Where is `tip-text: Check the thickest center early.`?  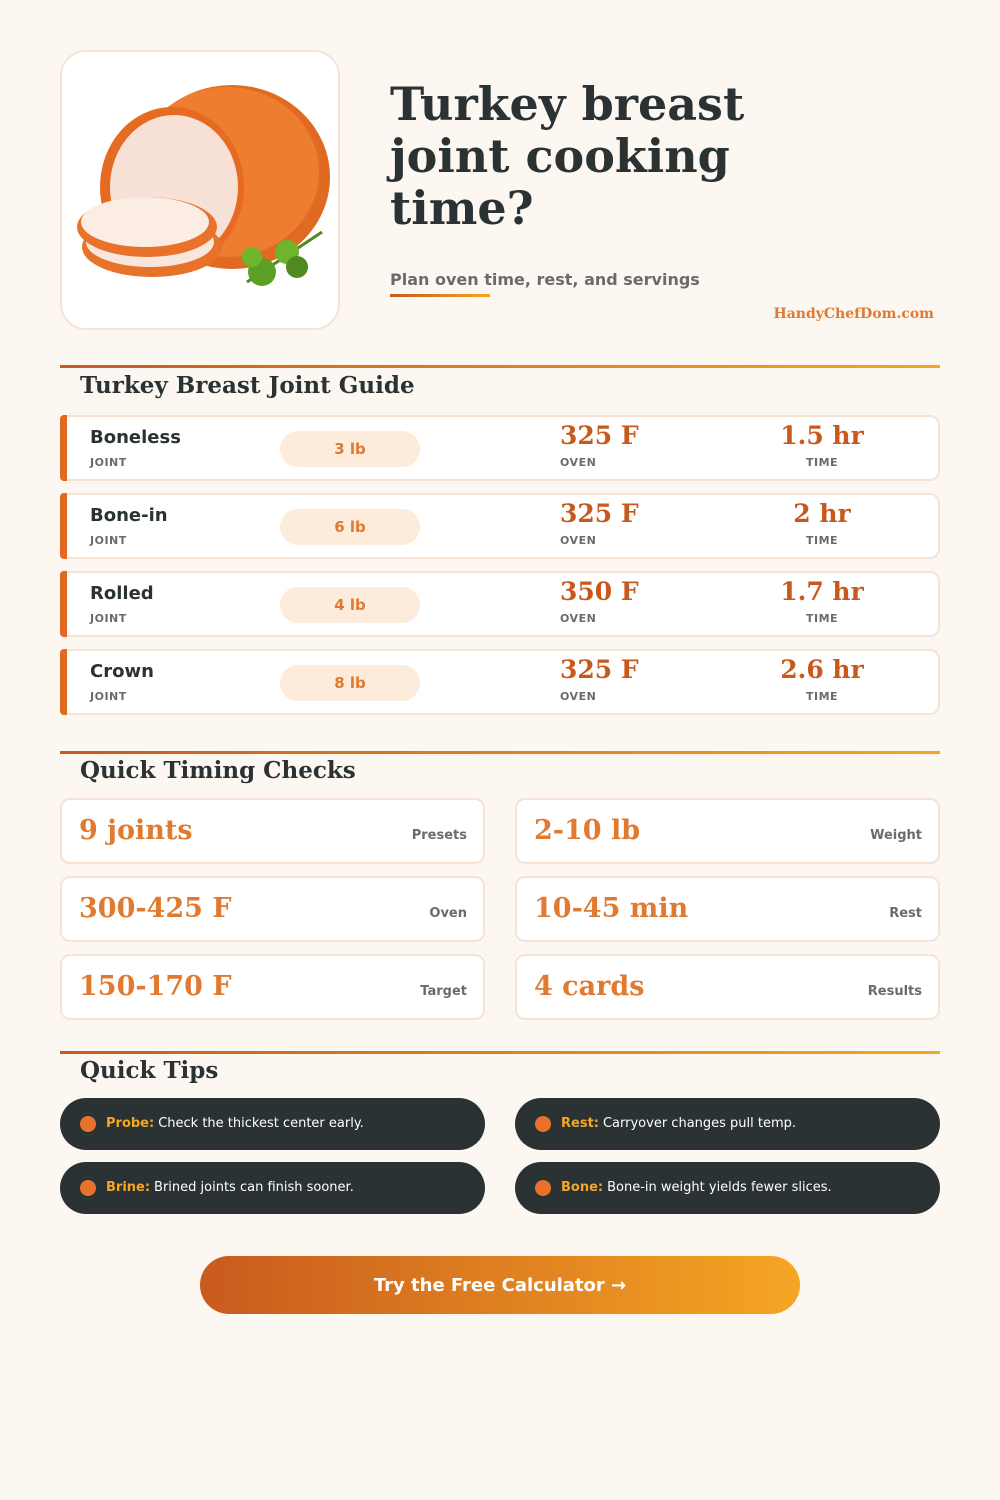 tip-text: Check the thickest center early. is located at coordinates (261, 1123).